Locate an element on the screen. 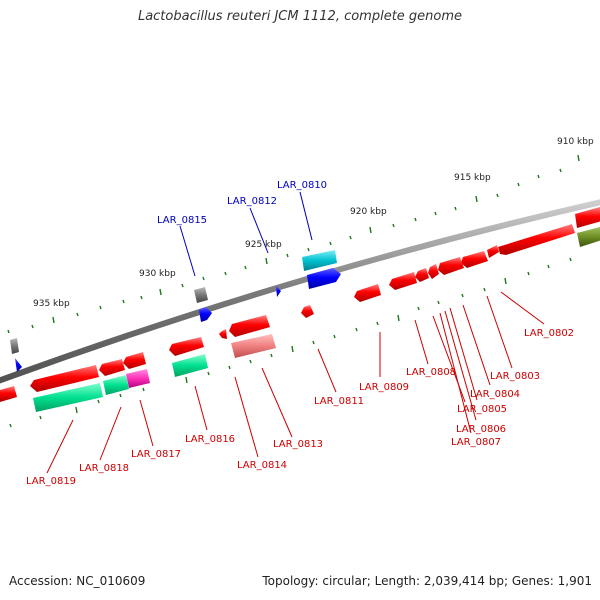 Image resolution: width=600 pixels, height=600 pixels. gene-label-LAR_0809: LAR_0809 is located at coordinates (384, 387).